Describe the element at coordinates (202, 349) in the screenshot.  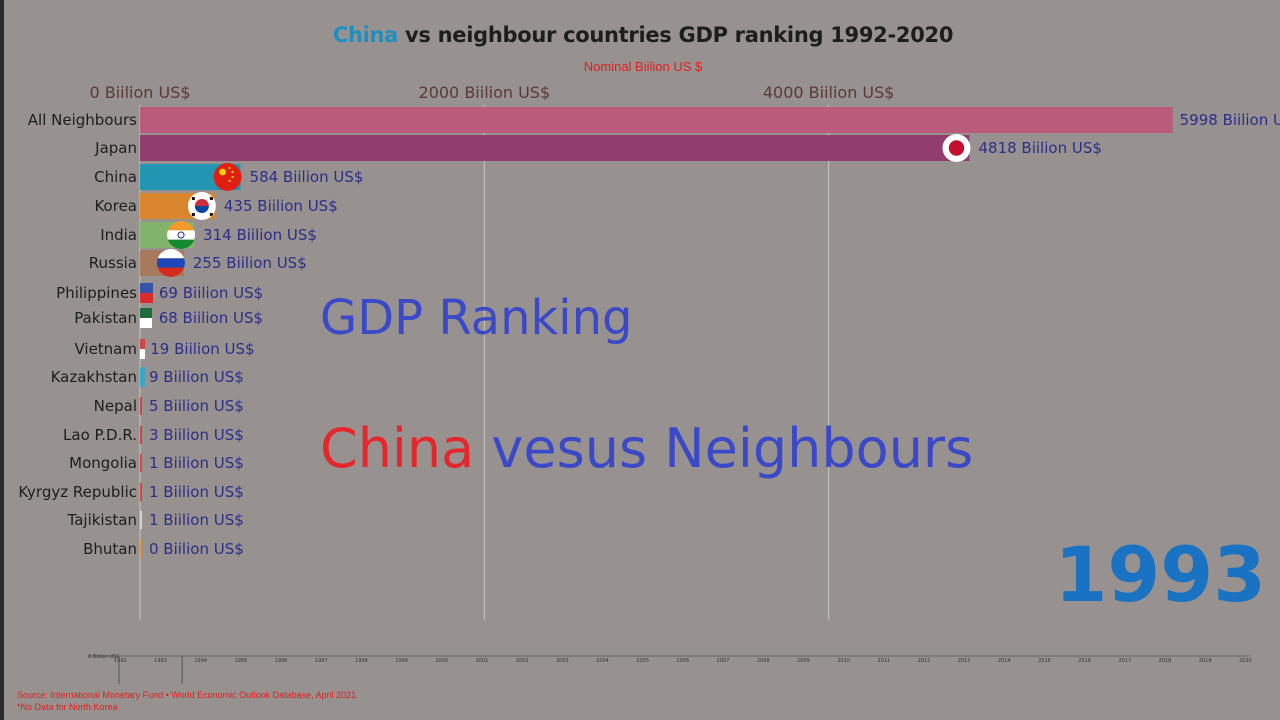
I see `value-label-8: 19 Biilion US$` at that location.